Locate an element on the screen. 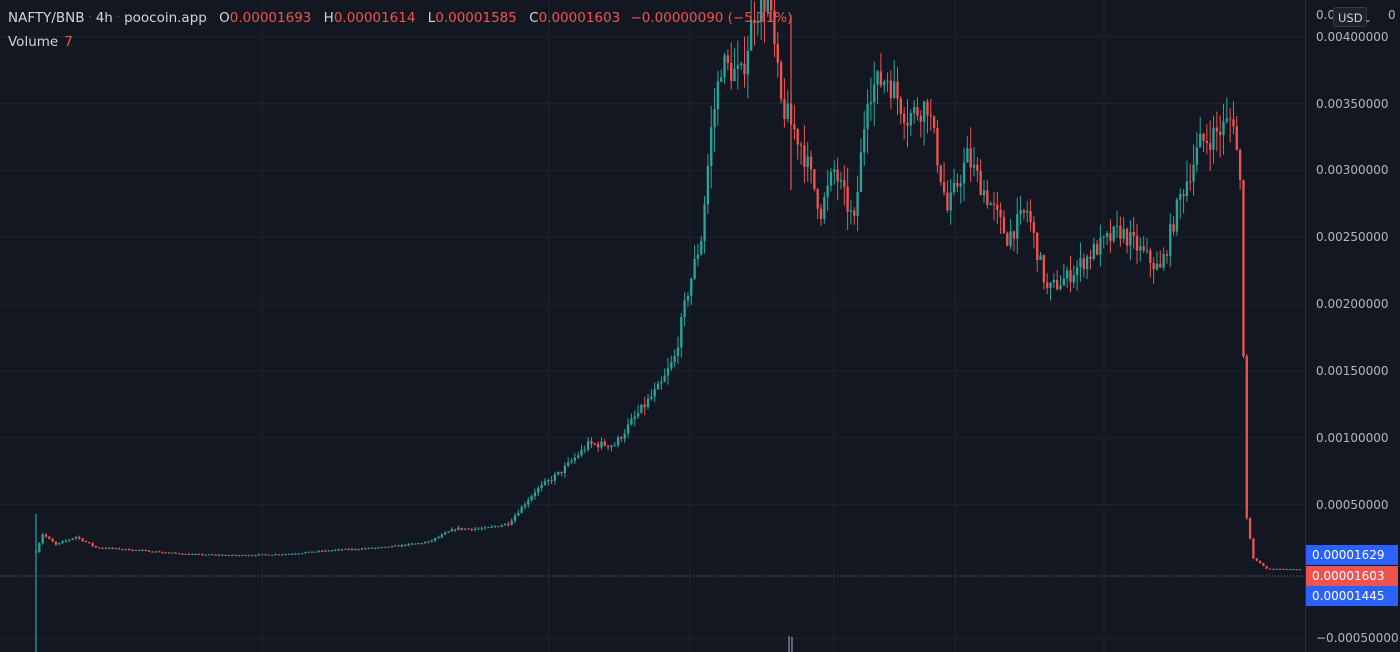 The height and width of the screenshot is (652, 1400). price-tag-last: 0.00001603 is located at coordinates (1352, 576).